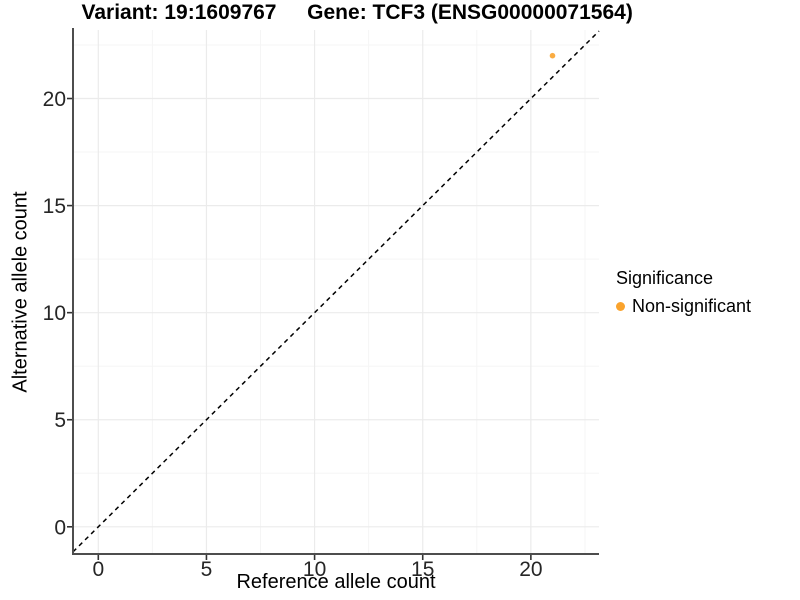 The image size is (800, 600). What do you see at coordinates (620, 307) in the screenshot?
I see `legend-dot-icon` at bounding box center [620, 307].